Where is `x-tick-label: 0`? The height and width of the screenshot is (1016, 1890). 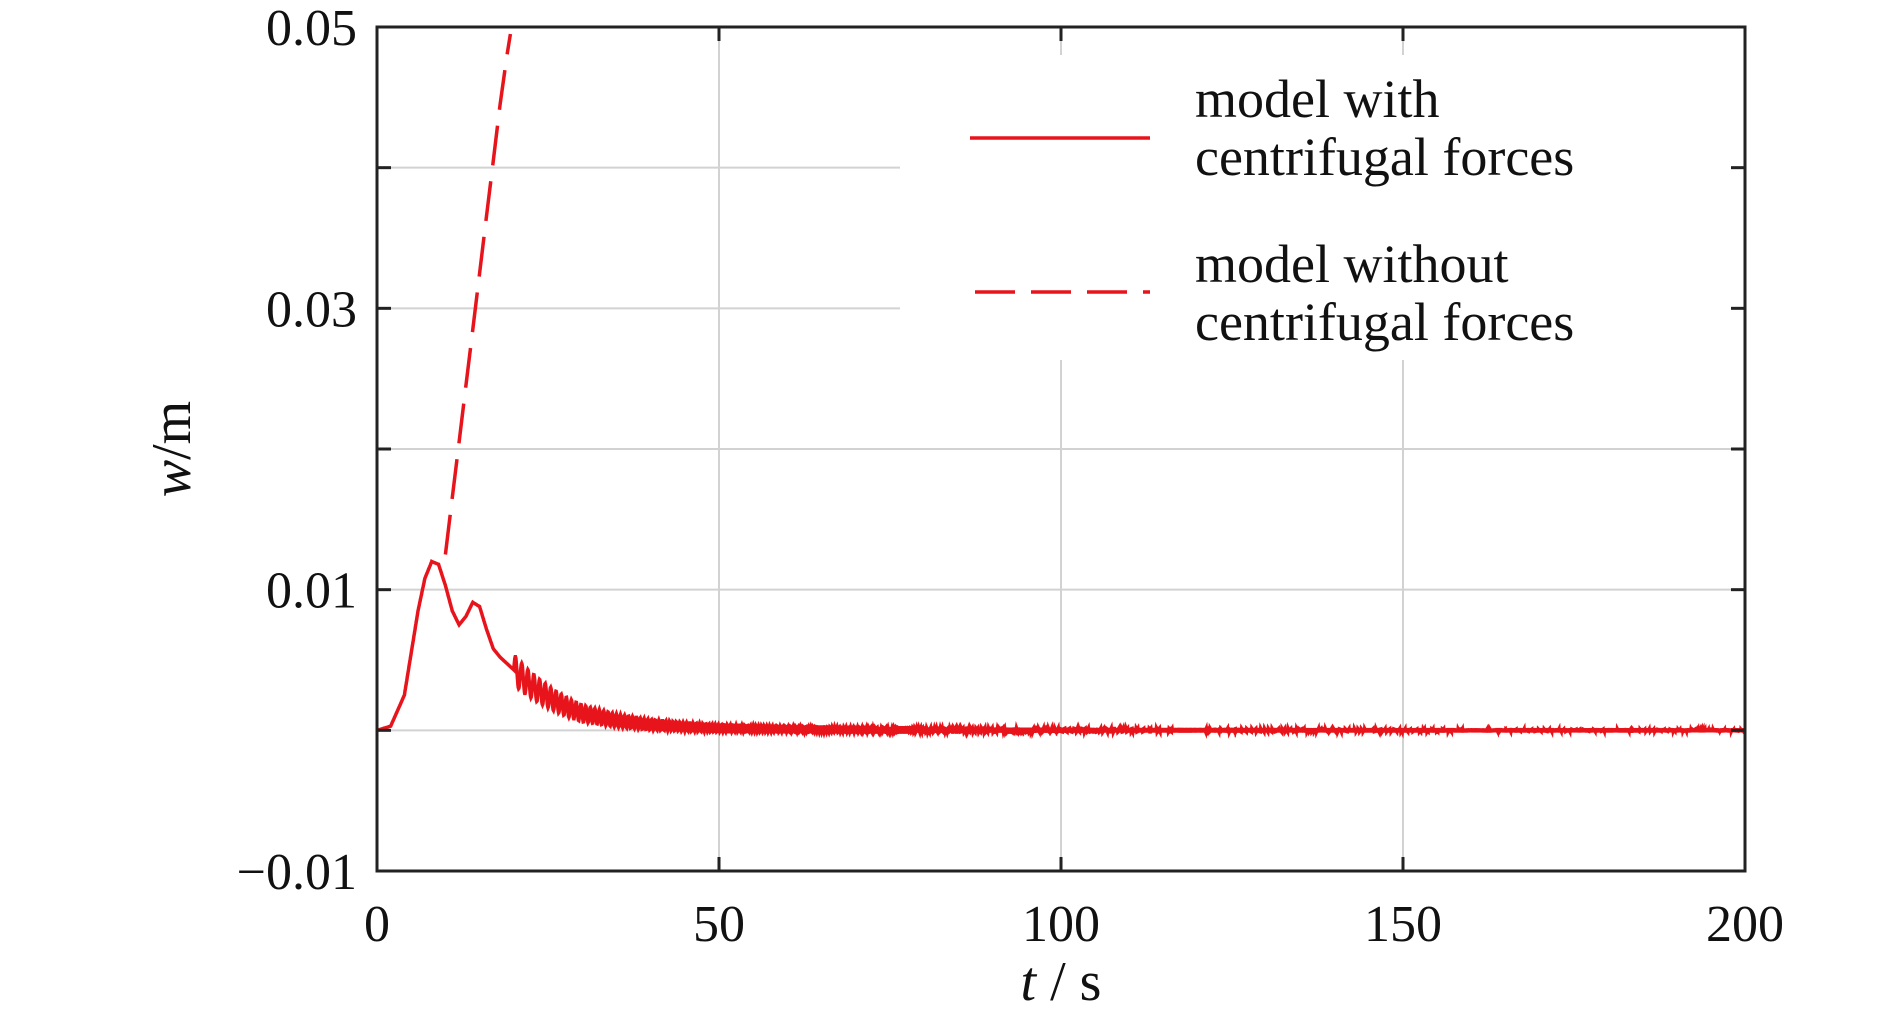
x-tick-label: 0 is located at coordinates (377, 924).